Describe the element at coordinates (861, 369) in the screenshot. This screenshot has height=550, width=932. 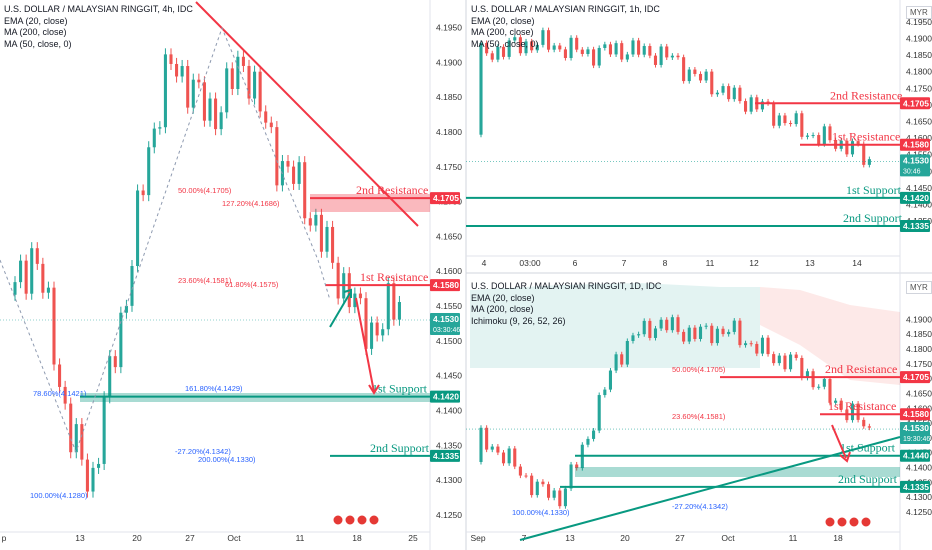
I see `br-level-label: 2nd Resistance` at that location.